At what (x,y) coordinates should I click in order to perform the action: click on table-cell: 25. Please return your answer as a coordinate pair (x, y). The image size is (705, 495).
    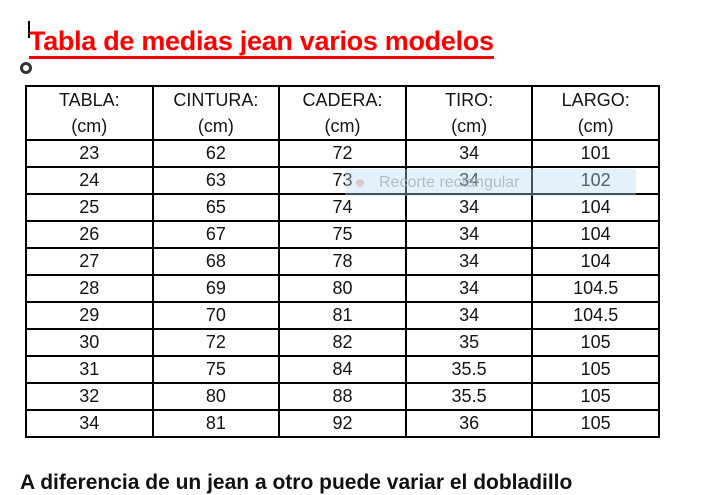
    Looking at the image, I should click on (89, 207).